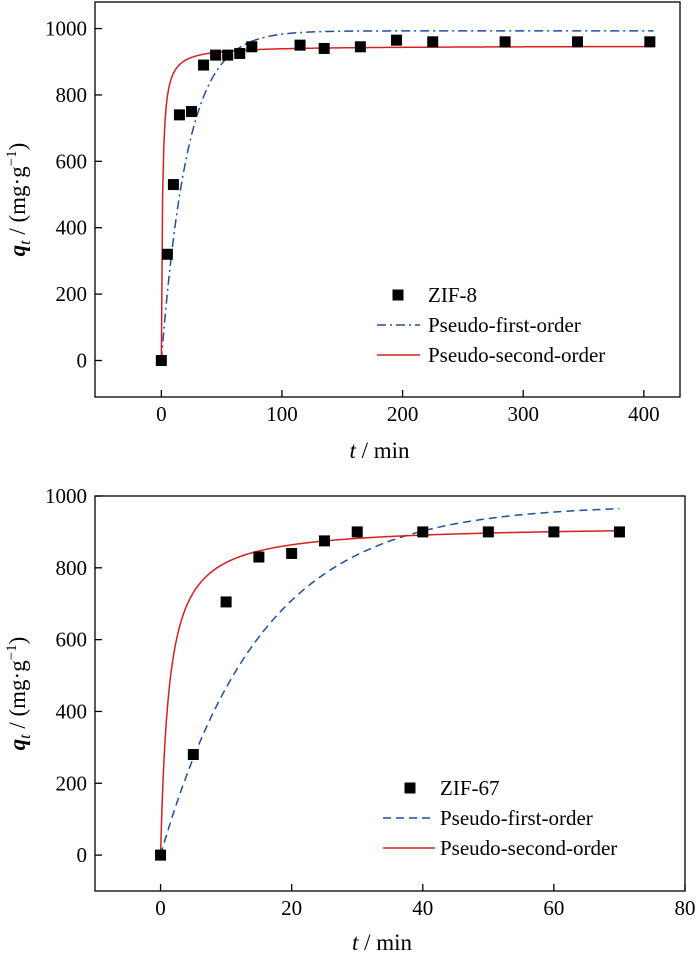 Image resolution: width=700 pixels, height=957 pixels. I want to click on x-tick-label: 60, so click(553, 908).